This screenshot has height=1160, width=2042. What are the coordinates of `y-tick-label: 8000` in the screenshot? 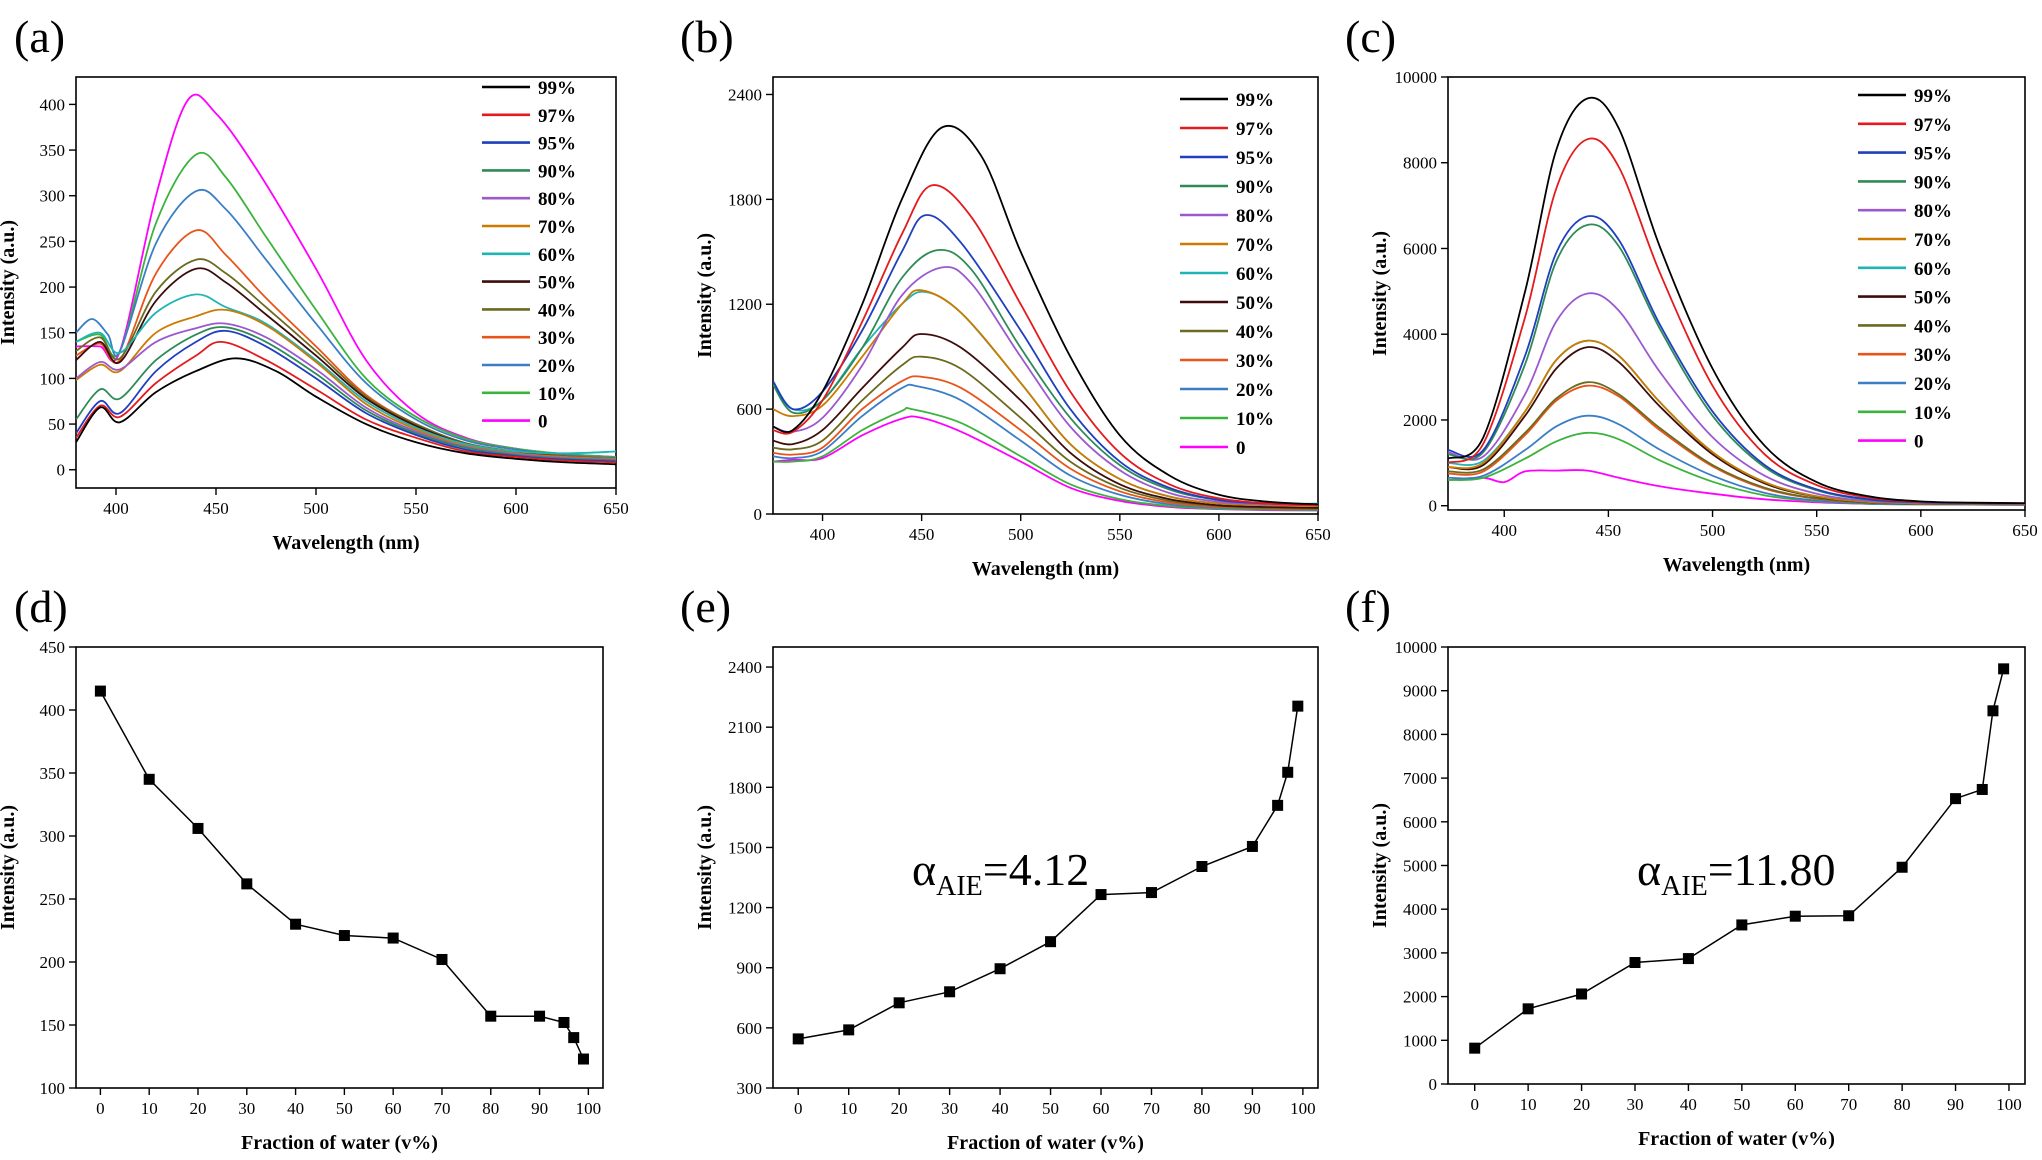 It's located at (1420, 734).